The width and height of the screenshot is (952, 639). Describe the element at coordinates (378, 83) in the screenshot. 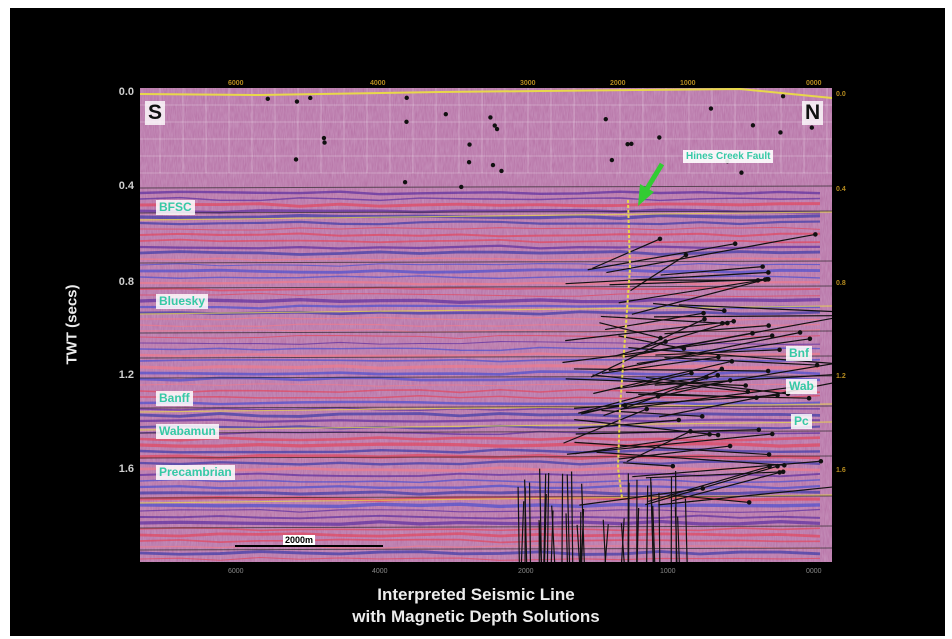

I see `top-tick: 4000` at that location.